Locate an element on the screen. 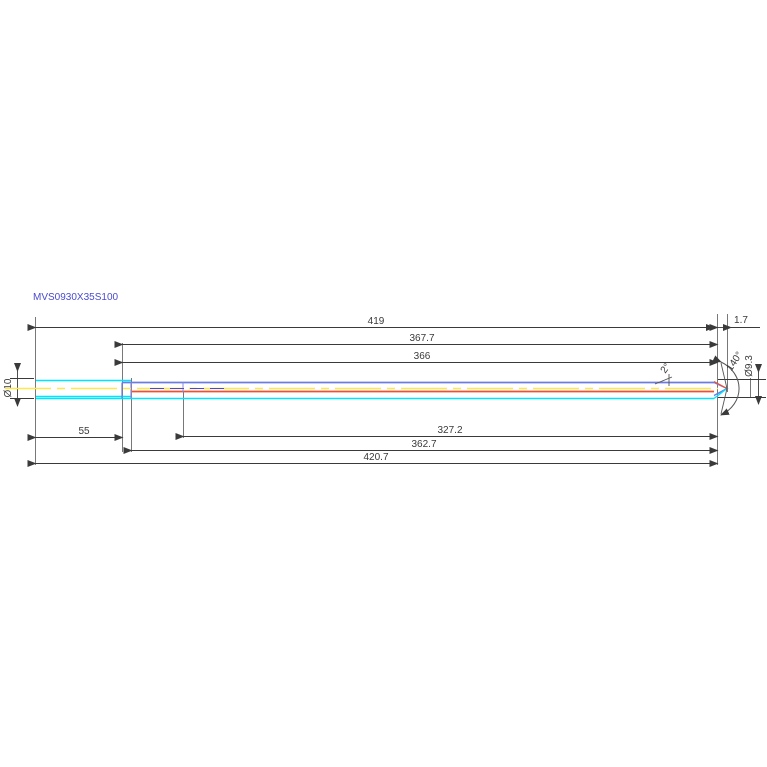 This screenshot has width=767, height=767. part-label: MVS0930X35S100 is located at coordinates (76, 297).